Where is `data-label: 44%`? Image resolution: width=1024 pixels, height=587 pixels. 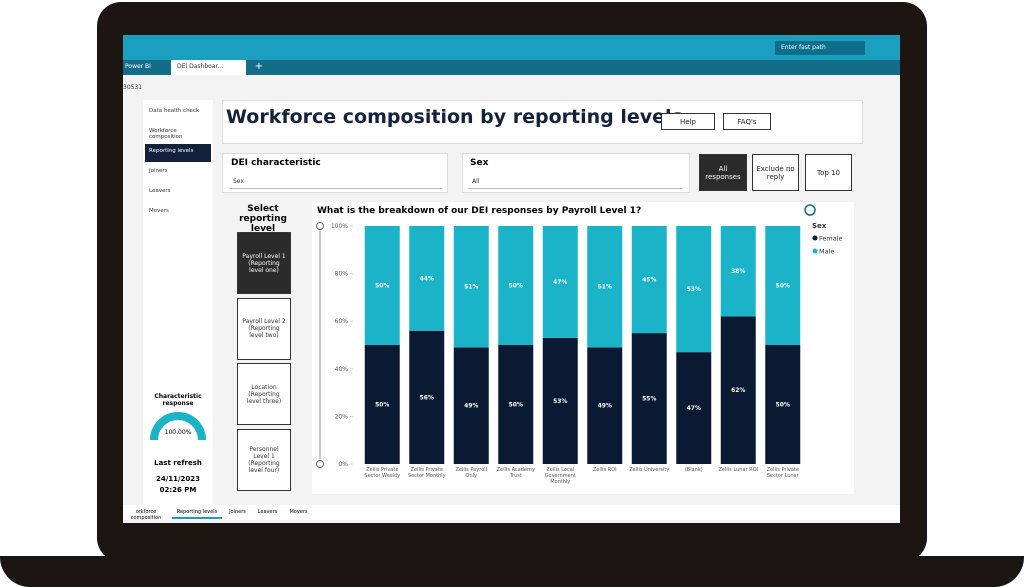
data-label: 44% is located at coordinates (427, 278).